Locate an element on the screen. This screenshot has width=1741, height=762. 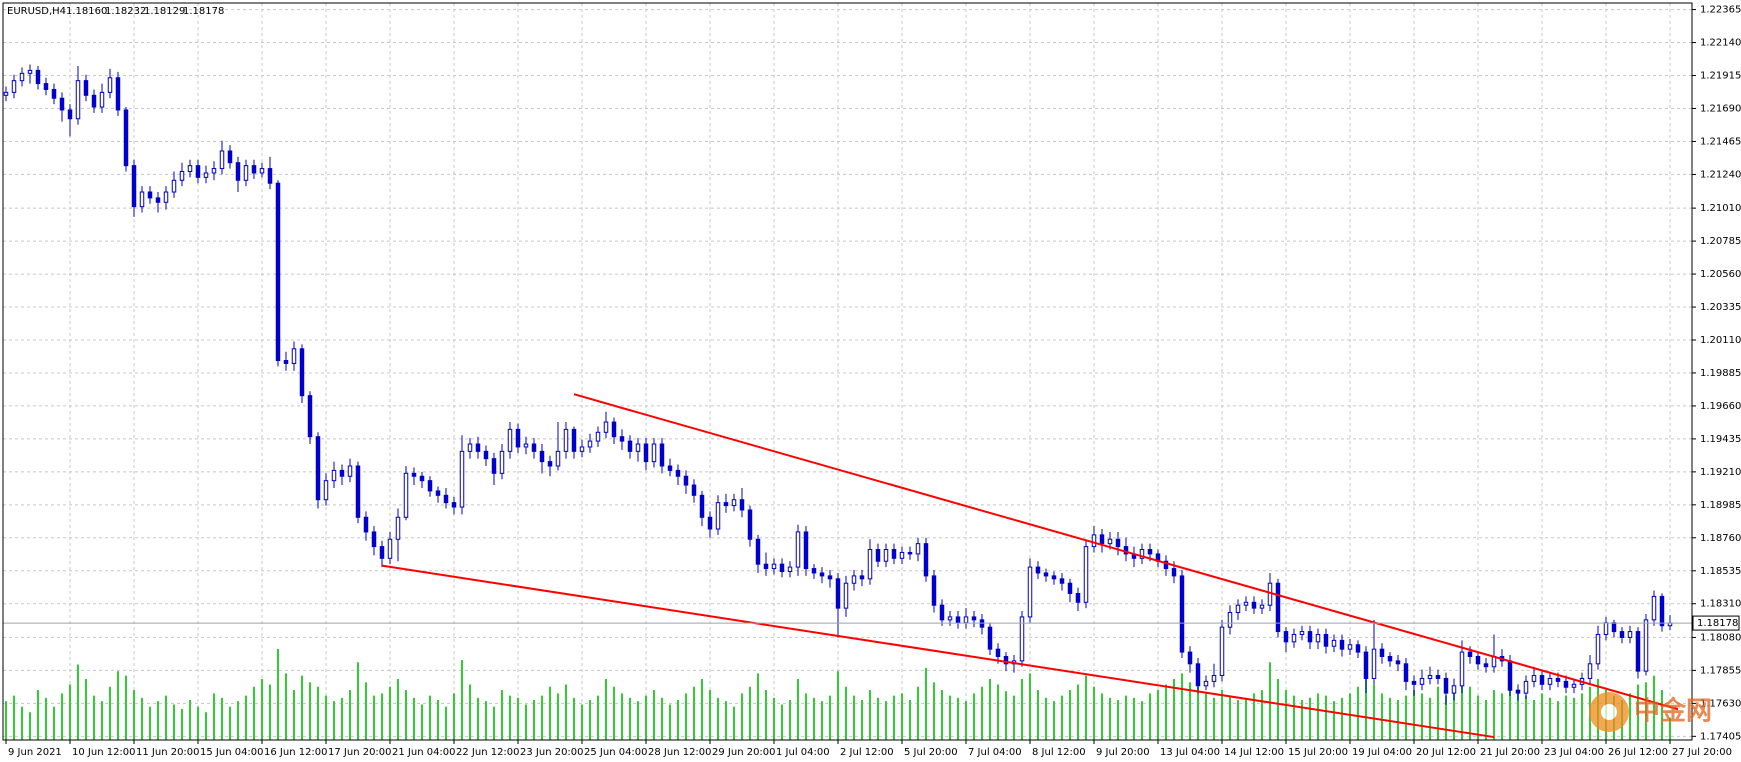
y-tick-label: 1.17630 is located at coordinates (1720, 703).